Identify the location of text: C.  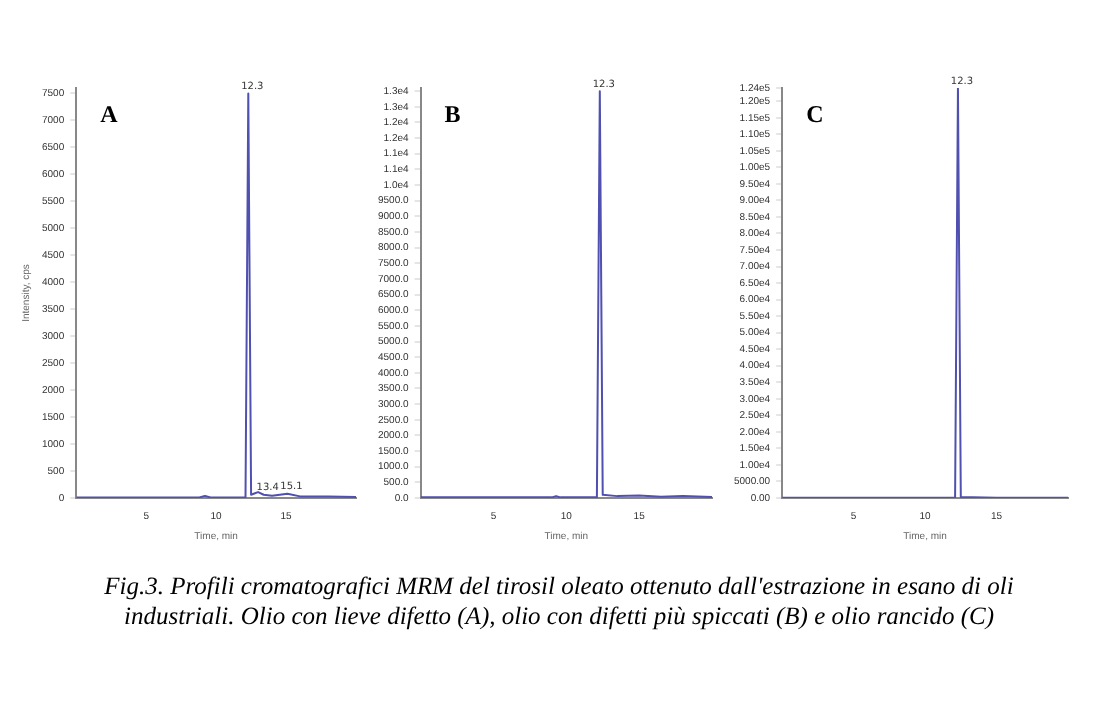
(815, 114).